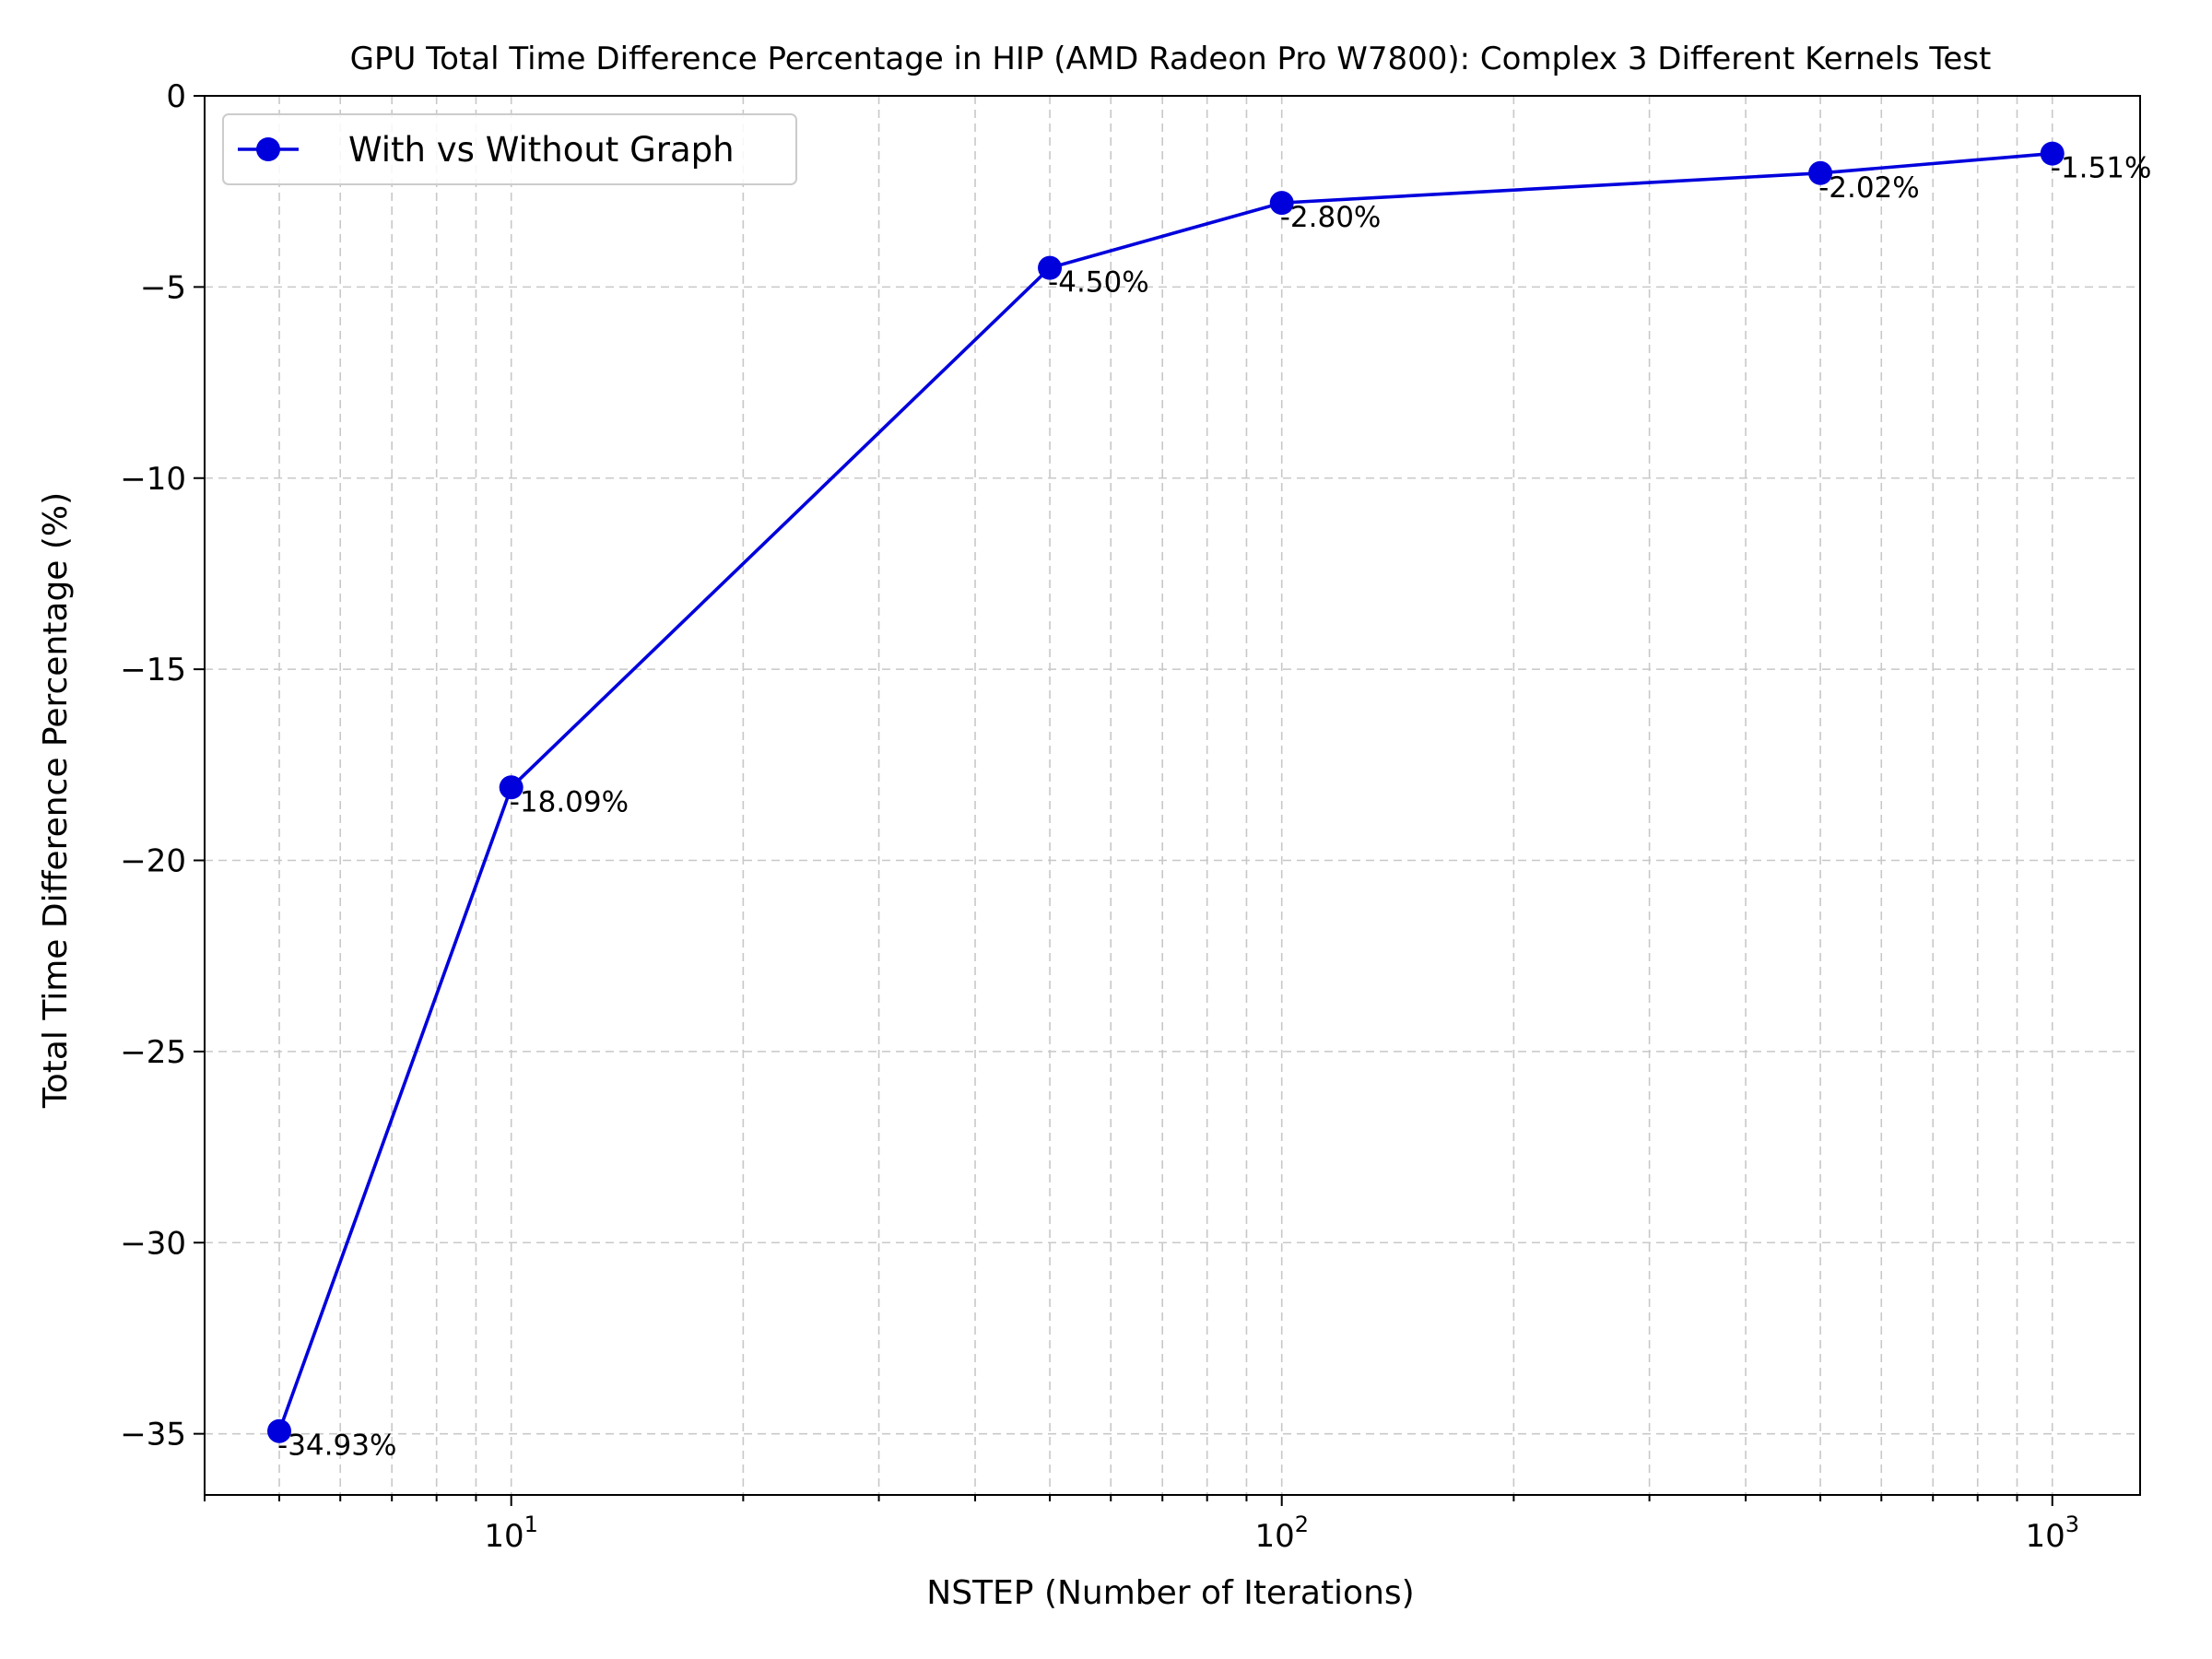 The image size is (2212, 1659). I want to click on y-tick-label: −5, so click(163, 287).